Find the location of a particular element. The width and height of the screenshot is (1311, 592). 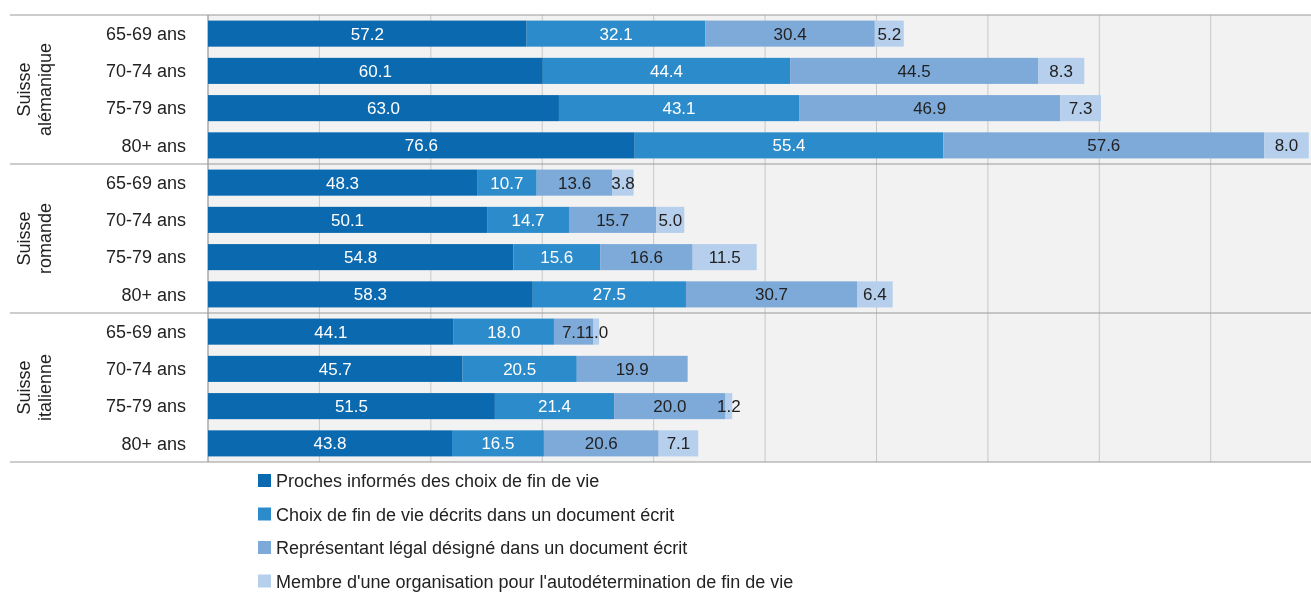

data-label: 44.4 is located at coordinates (666, 71).